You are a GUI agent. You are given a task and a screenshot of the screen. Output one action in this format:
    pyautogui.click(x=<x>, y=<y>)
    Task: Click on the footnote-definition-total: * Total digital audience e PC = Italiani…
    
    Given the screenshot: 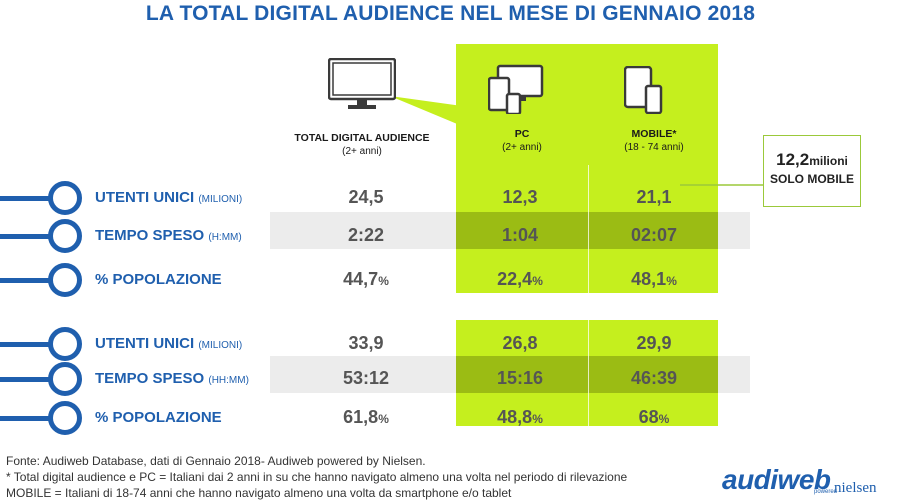 What is the action you would take?
    pyautogui.click(x=317, y=477)
    